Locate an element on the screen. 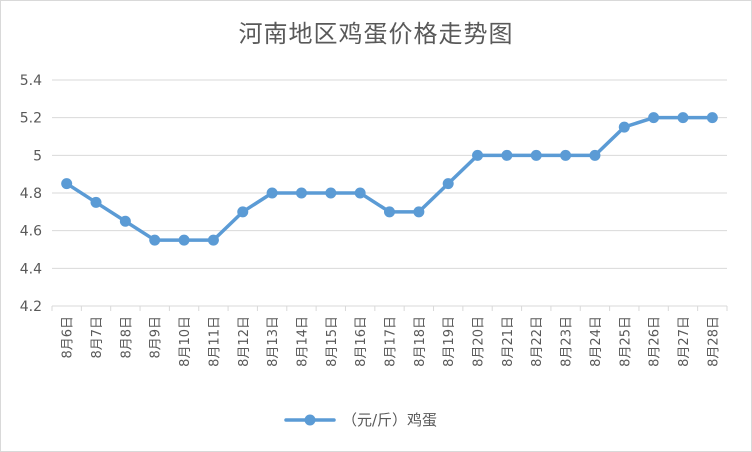 Image resolution: width=752 pixels, height=452 pixels. x-tick-label: 8月28日 is located at coordinates (713, 341).